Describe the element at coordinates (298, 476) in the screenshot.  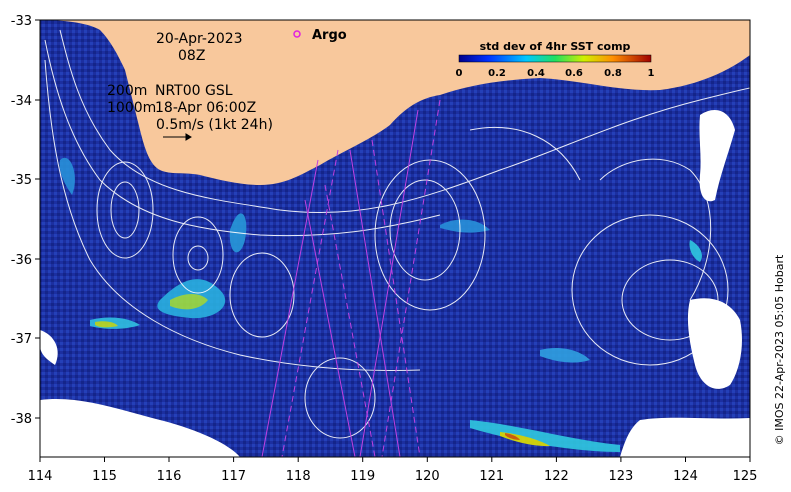
I see `x-tick: 118` at that location.